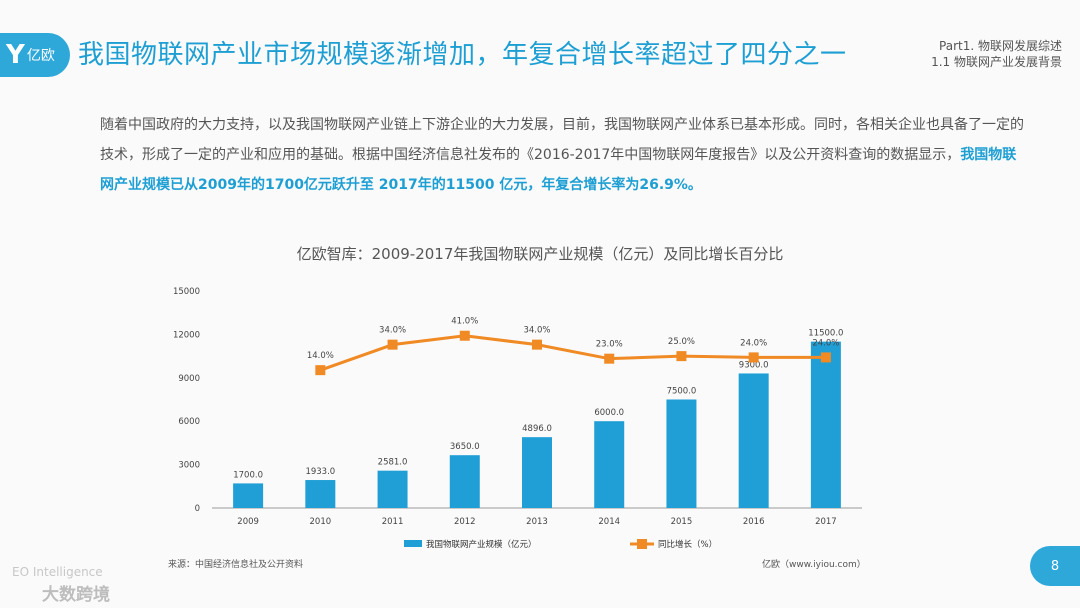 The image size is (1080, 608). I want to click on bar-value-label: 1933.0, so click(320, 472).